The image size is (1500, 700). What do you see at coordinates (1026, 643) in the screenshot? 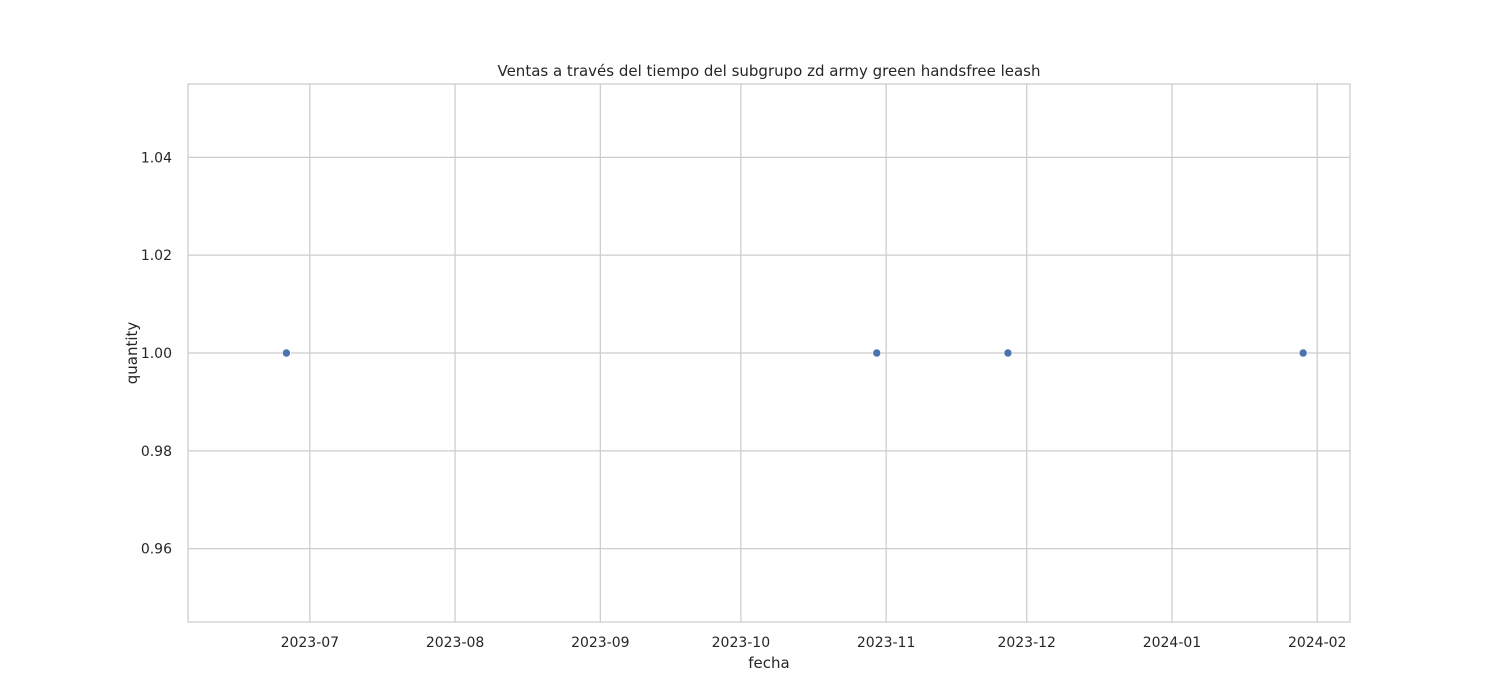
I see `x-tick-label: 2023-12` at bounding box center [1026, 643].